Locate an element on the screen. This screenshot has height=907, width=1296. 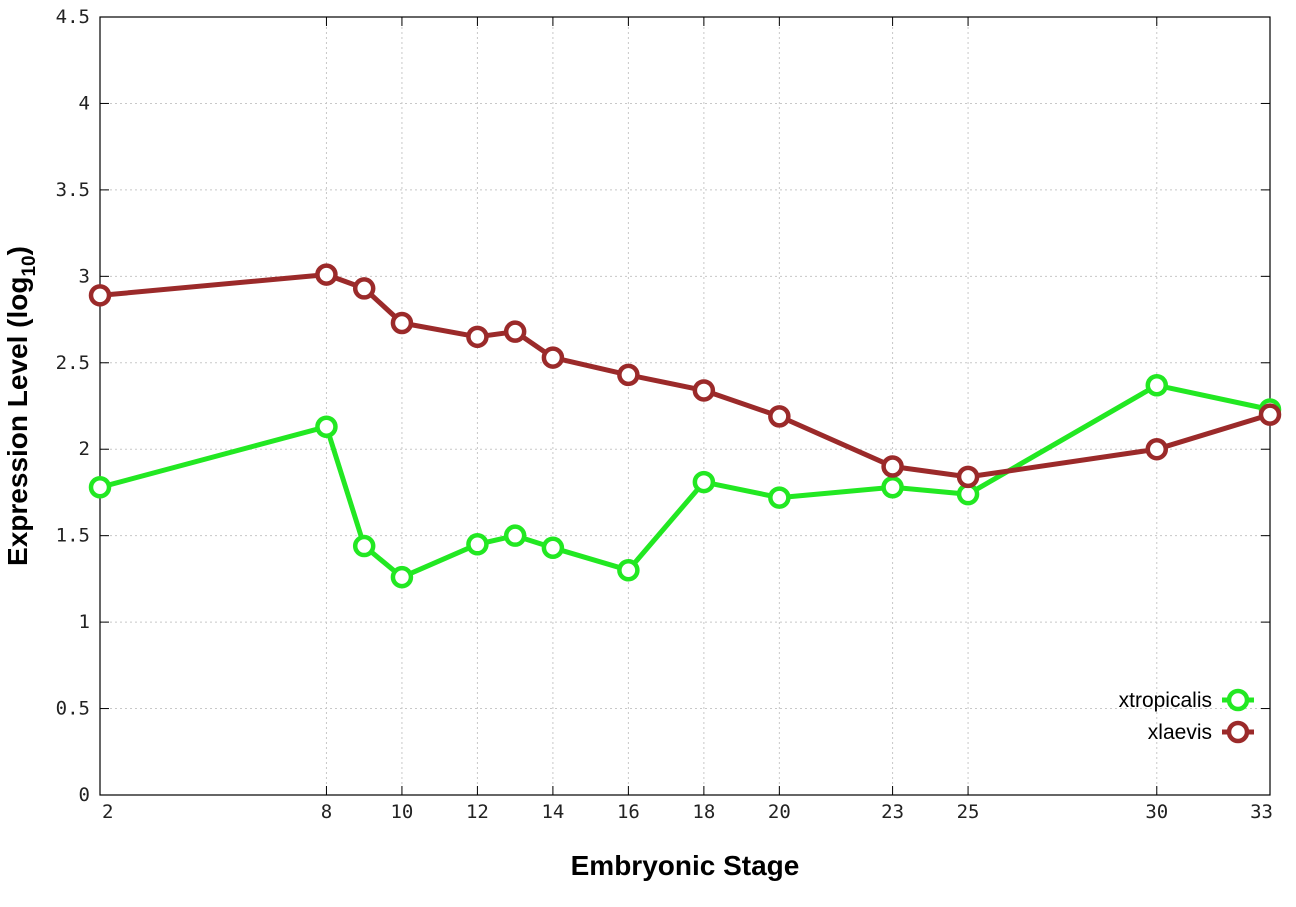
y-tick-label: 3 is located at coordinates (84, 276).